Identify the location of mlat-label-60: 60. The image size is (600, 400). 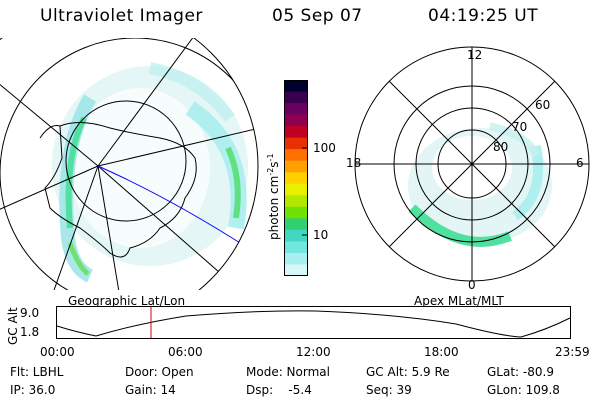
(543, 105).